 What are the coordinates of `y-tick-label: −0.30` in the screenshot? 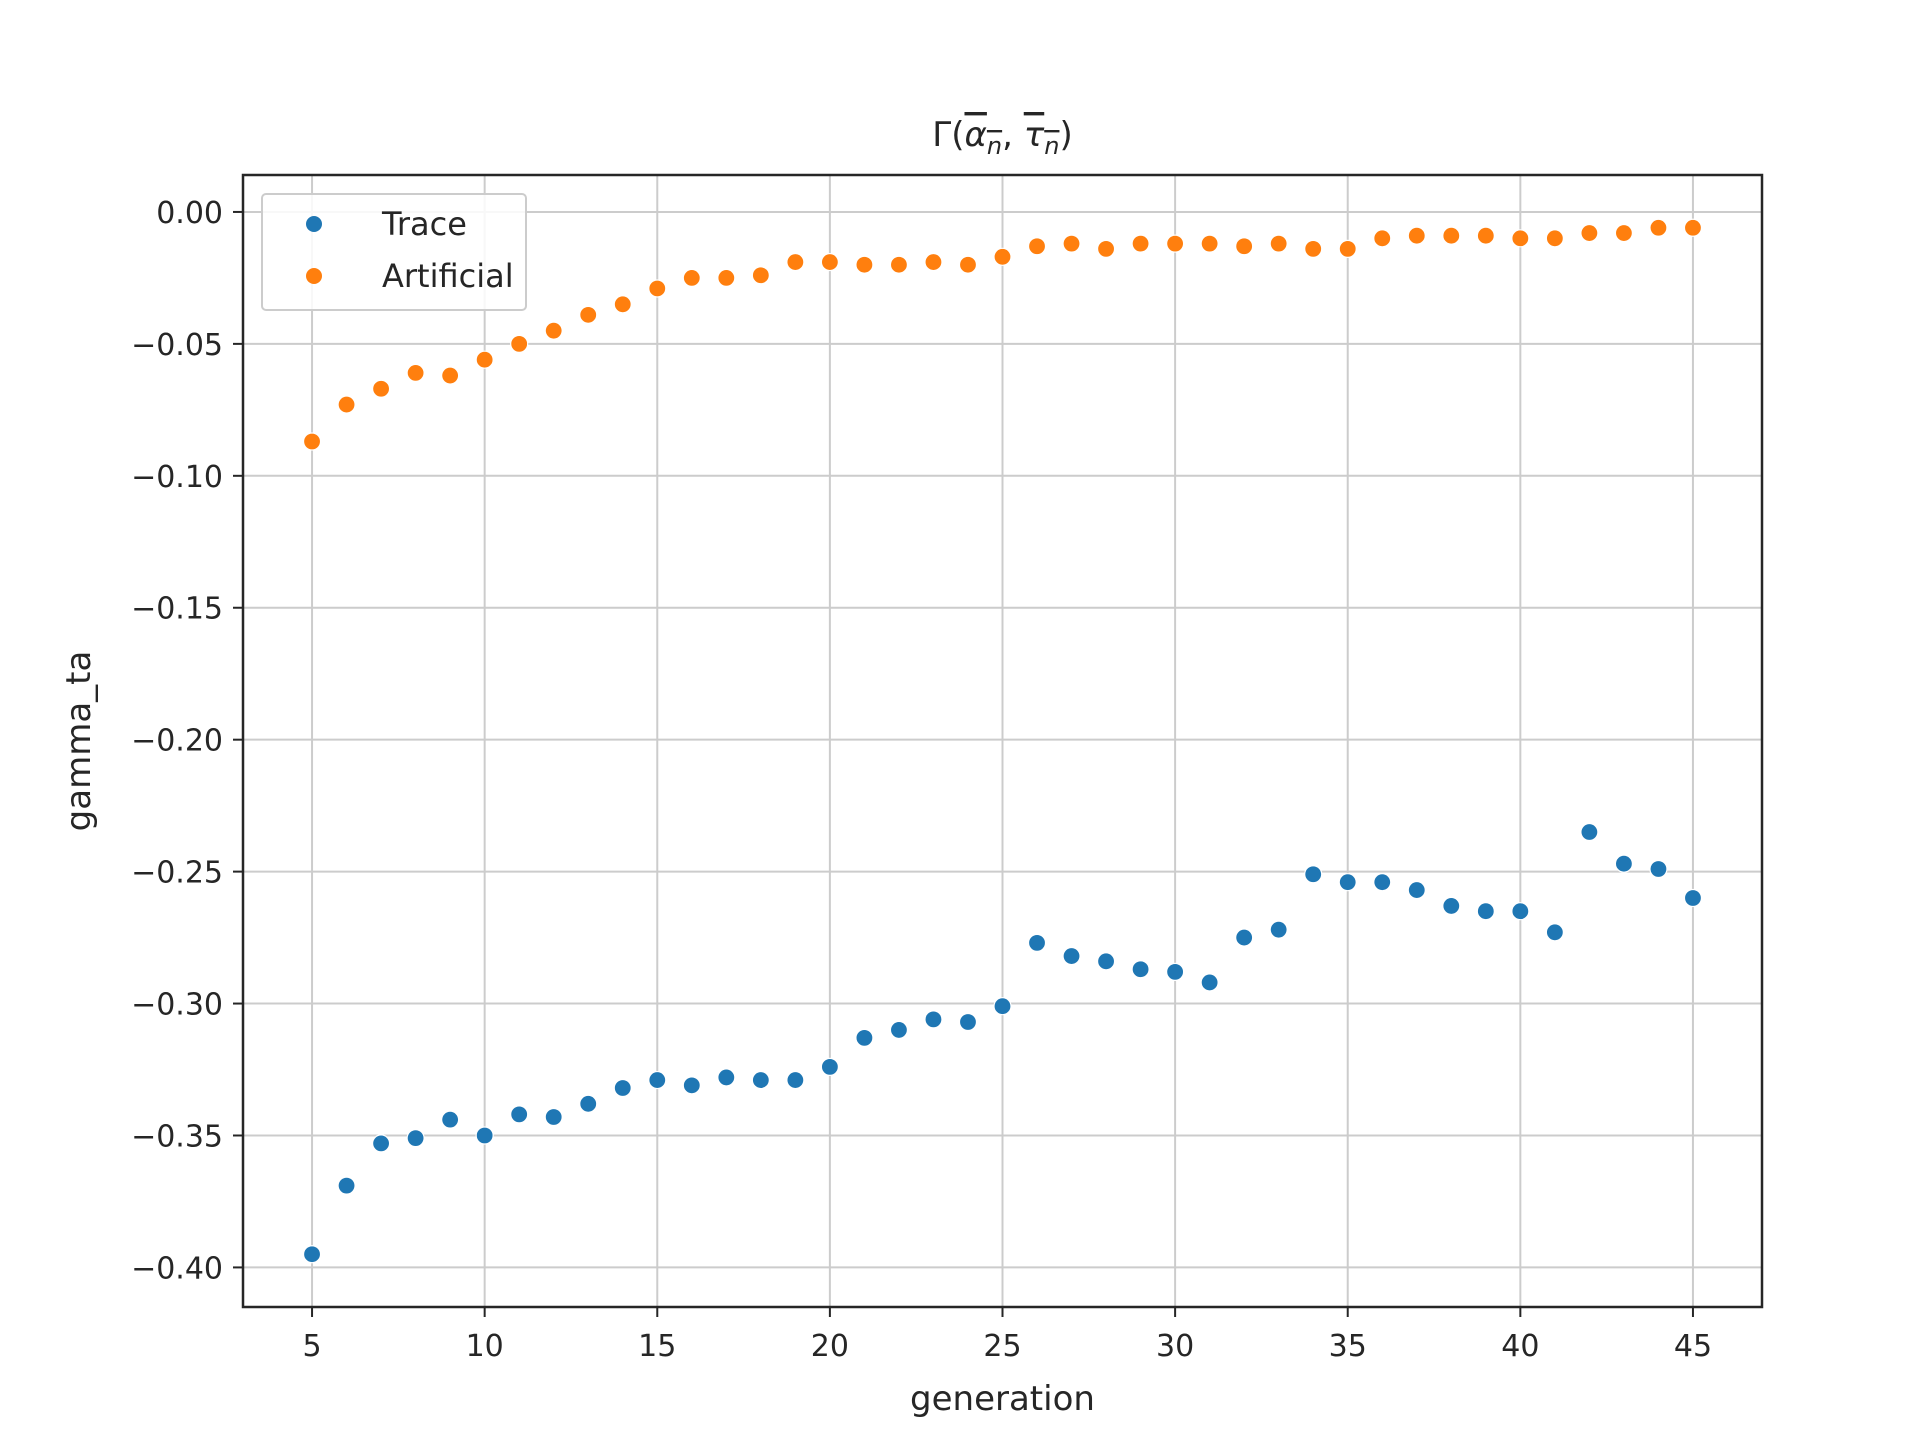 It's located at (177, 1005).